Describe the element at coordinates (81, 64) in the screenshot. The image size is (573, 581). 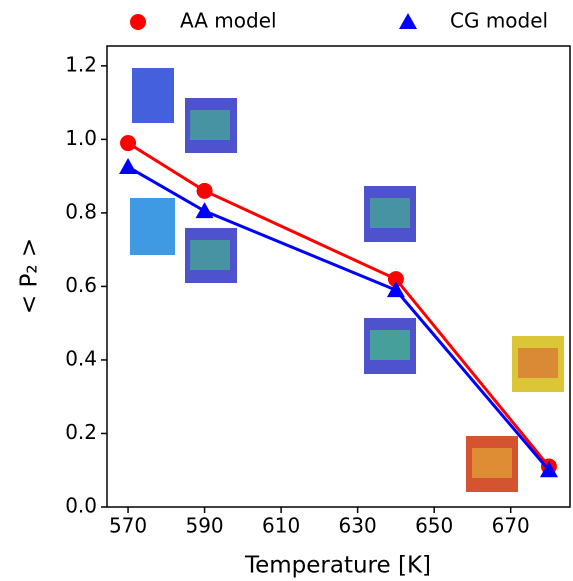
I see `y-tick-label: 1.2` at that location.